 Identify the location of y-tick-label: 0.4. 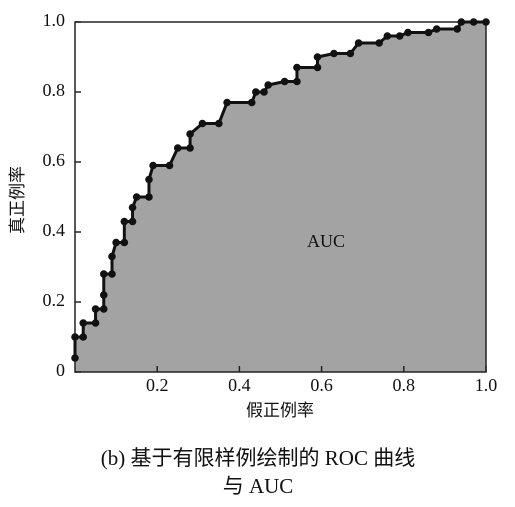
(54, 230).